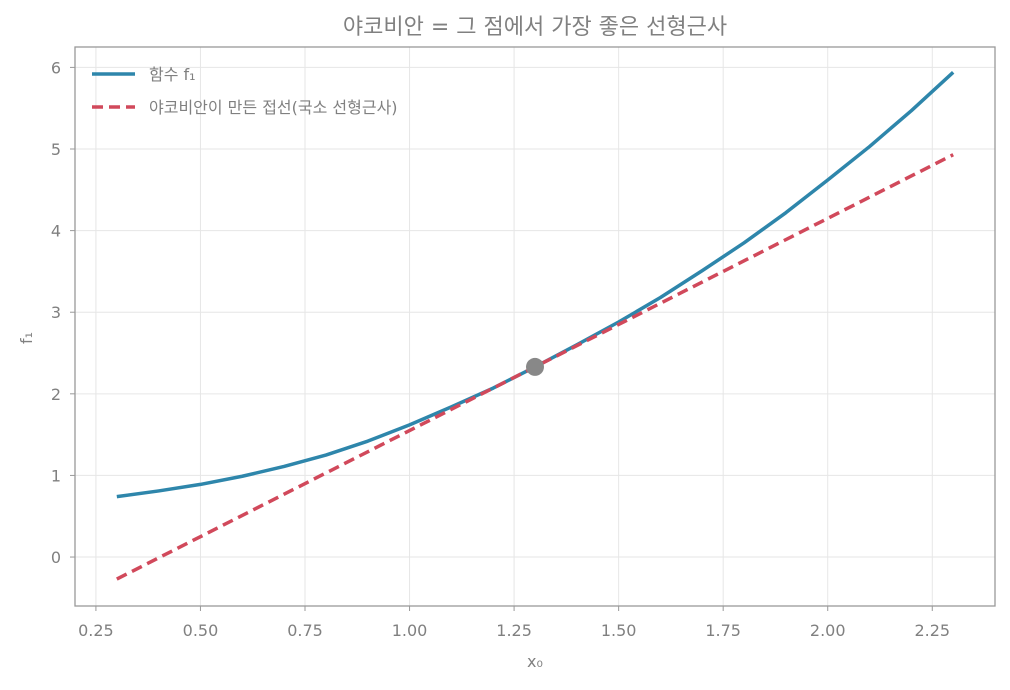  What do you see at coordinates (535, 661) in the screenshot?
I see `x-axis-label: x₀` at bounding box center [535, 661].